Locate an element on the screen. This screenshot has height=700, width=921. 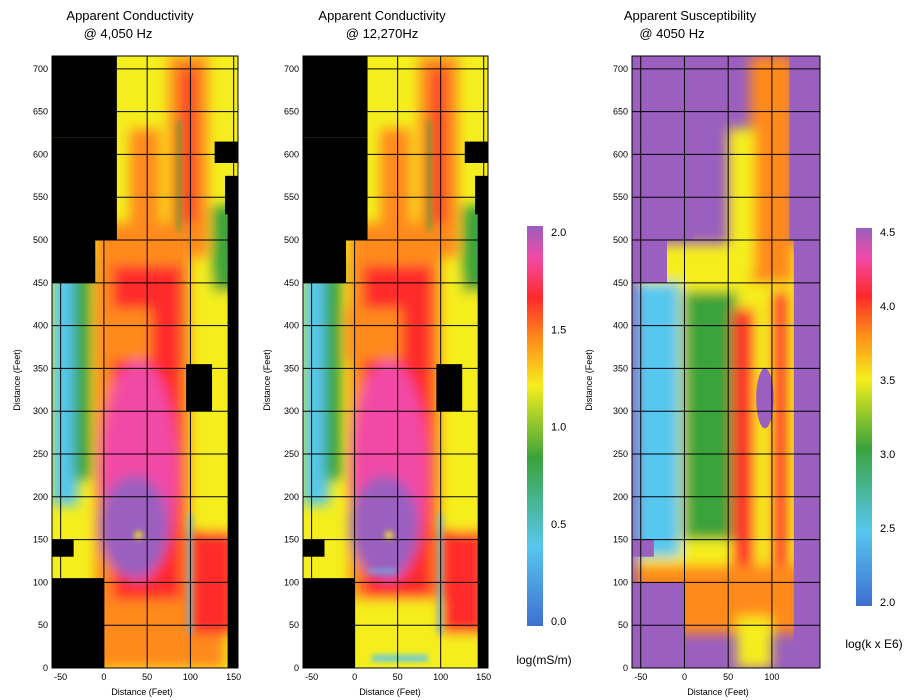
panel-1-xlabel: Distance (Feet) is located at coordinates (142, 692).